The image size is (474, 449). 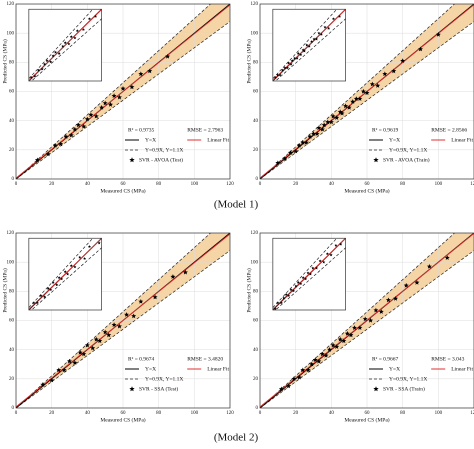 I want to click on x-tick-label: 100, so click(x=195, y=184).